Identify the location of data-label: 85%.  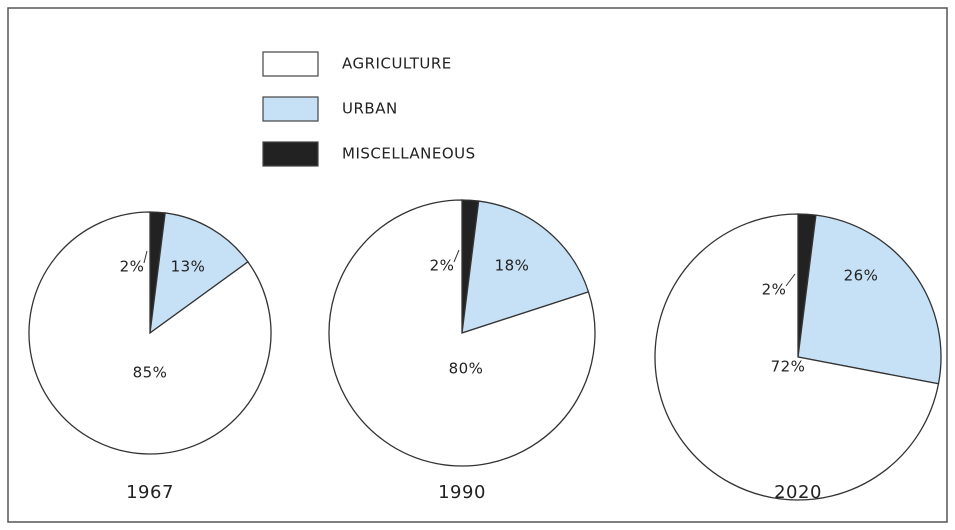
(150, 373).